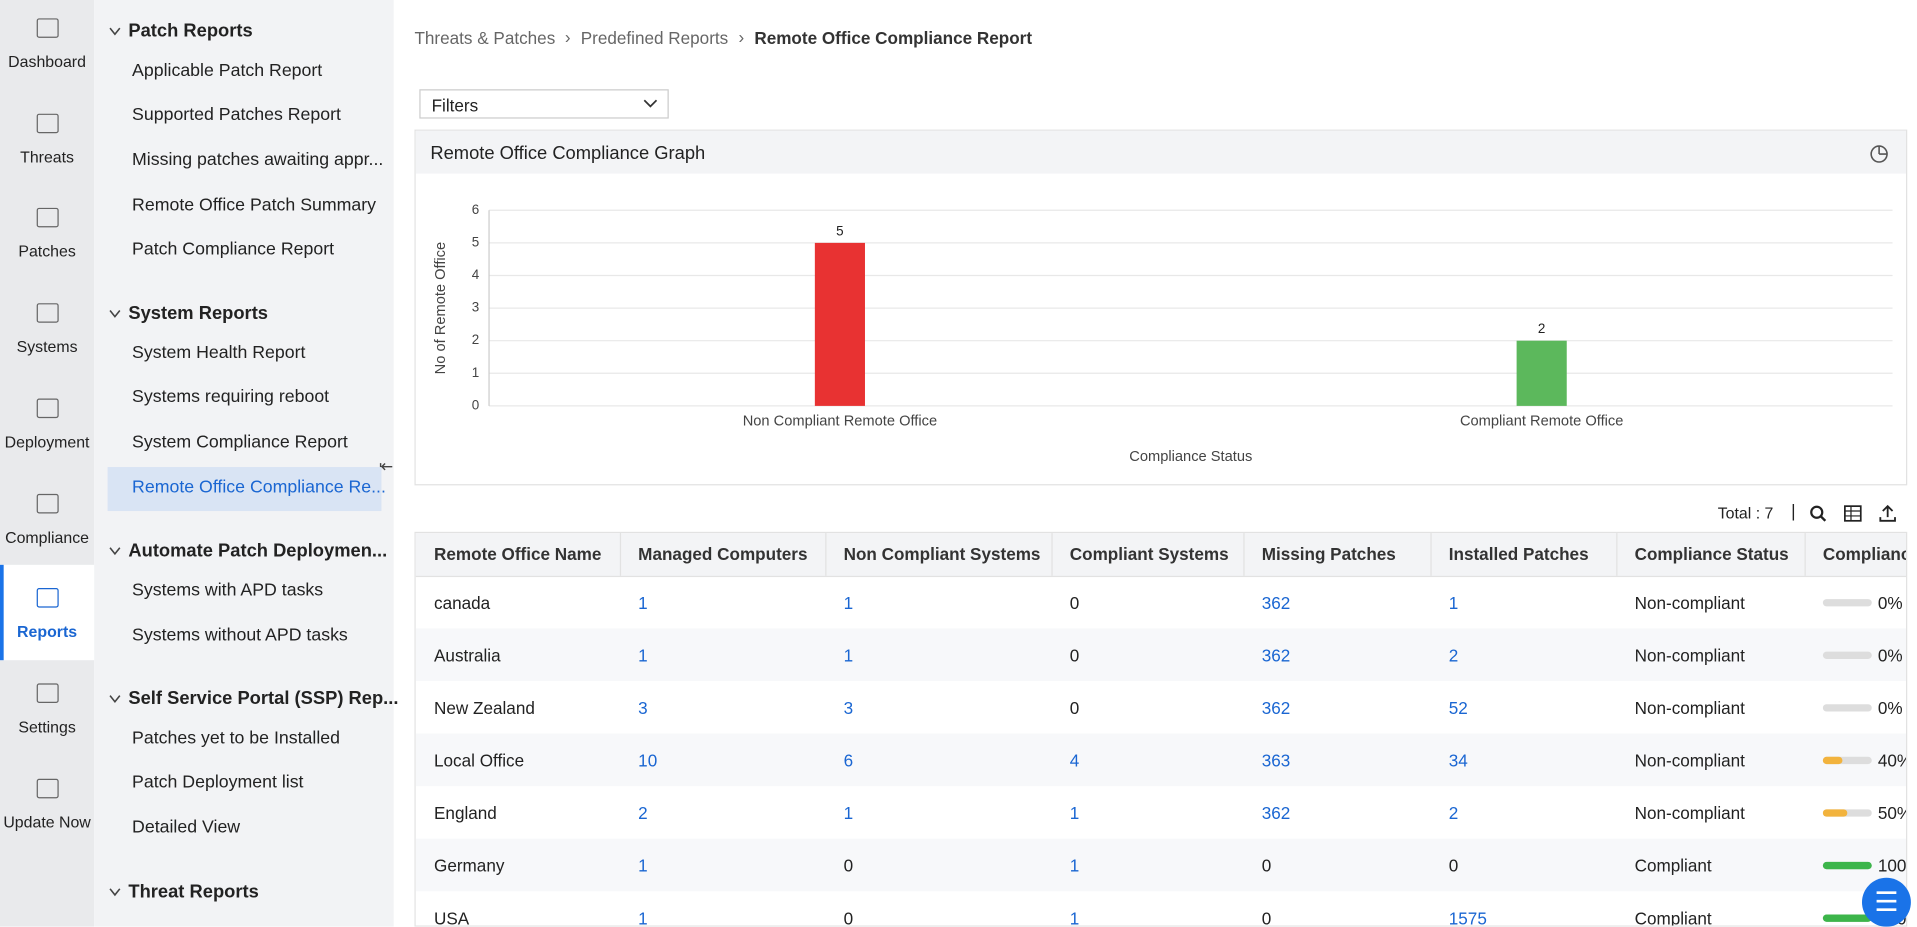 This screenshot has height=927, width=1917. I want to click on cell-link: 4, so click(1074, 760).